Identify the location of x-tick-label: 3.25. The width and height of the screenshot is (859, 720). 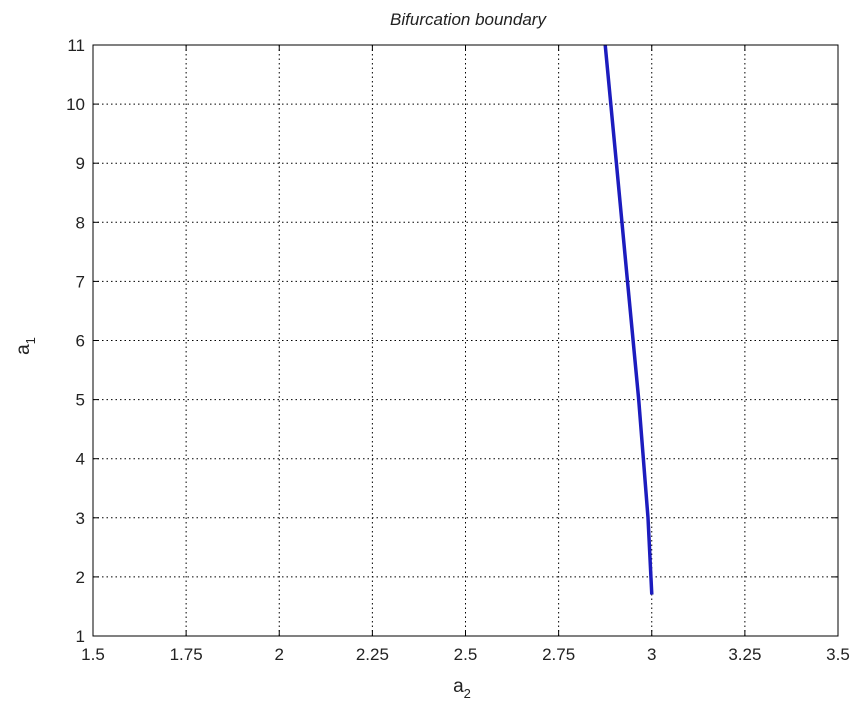
(744, 654).